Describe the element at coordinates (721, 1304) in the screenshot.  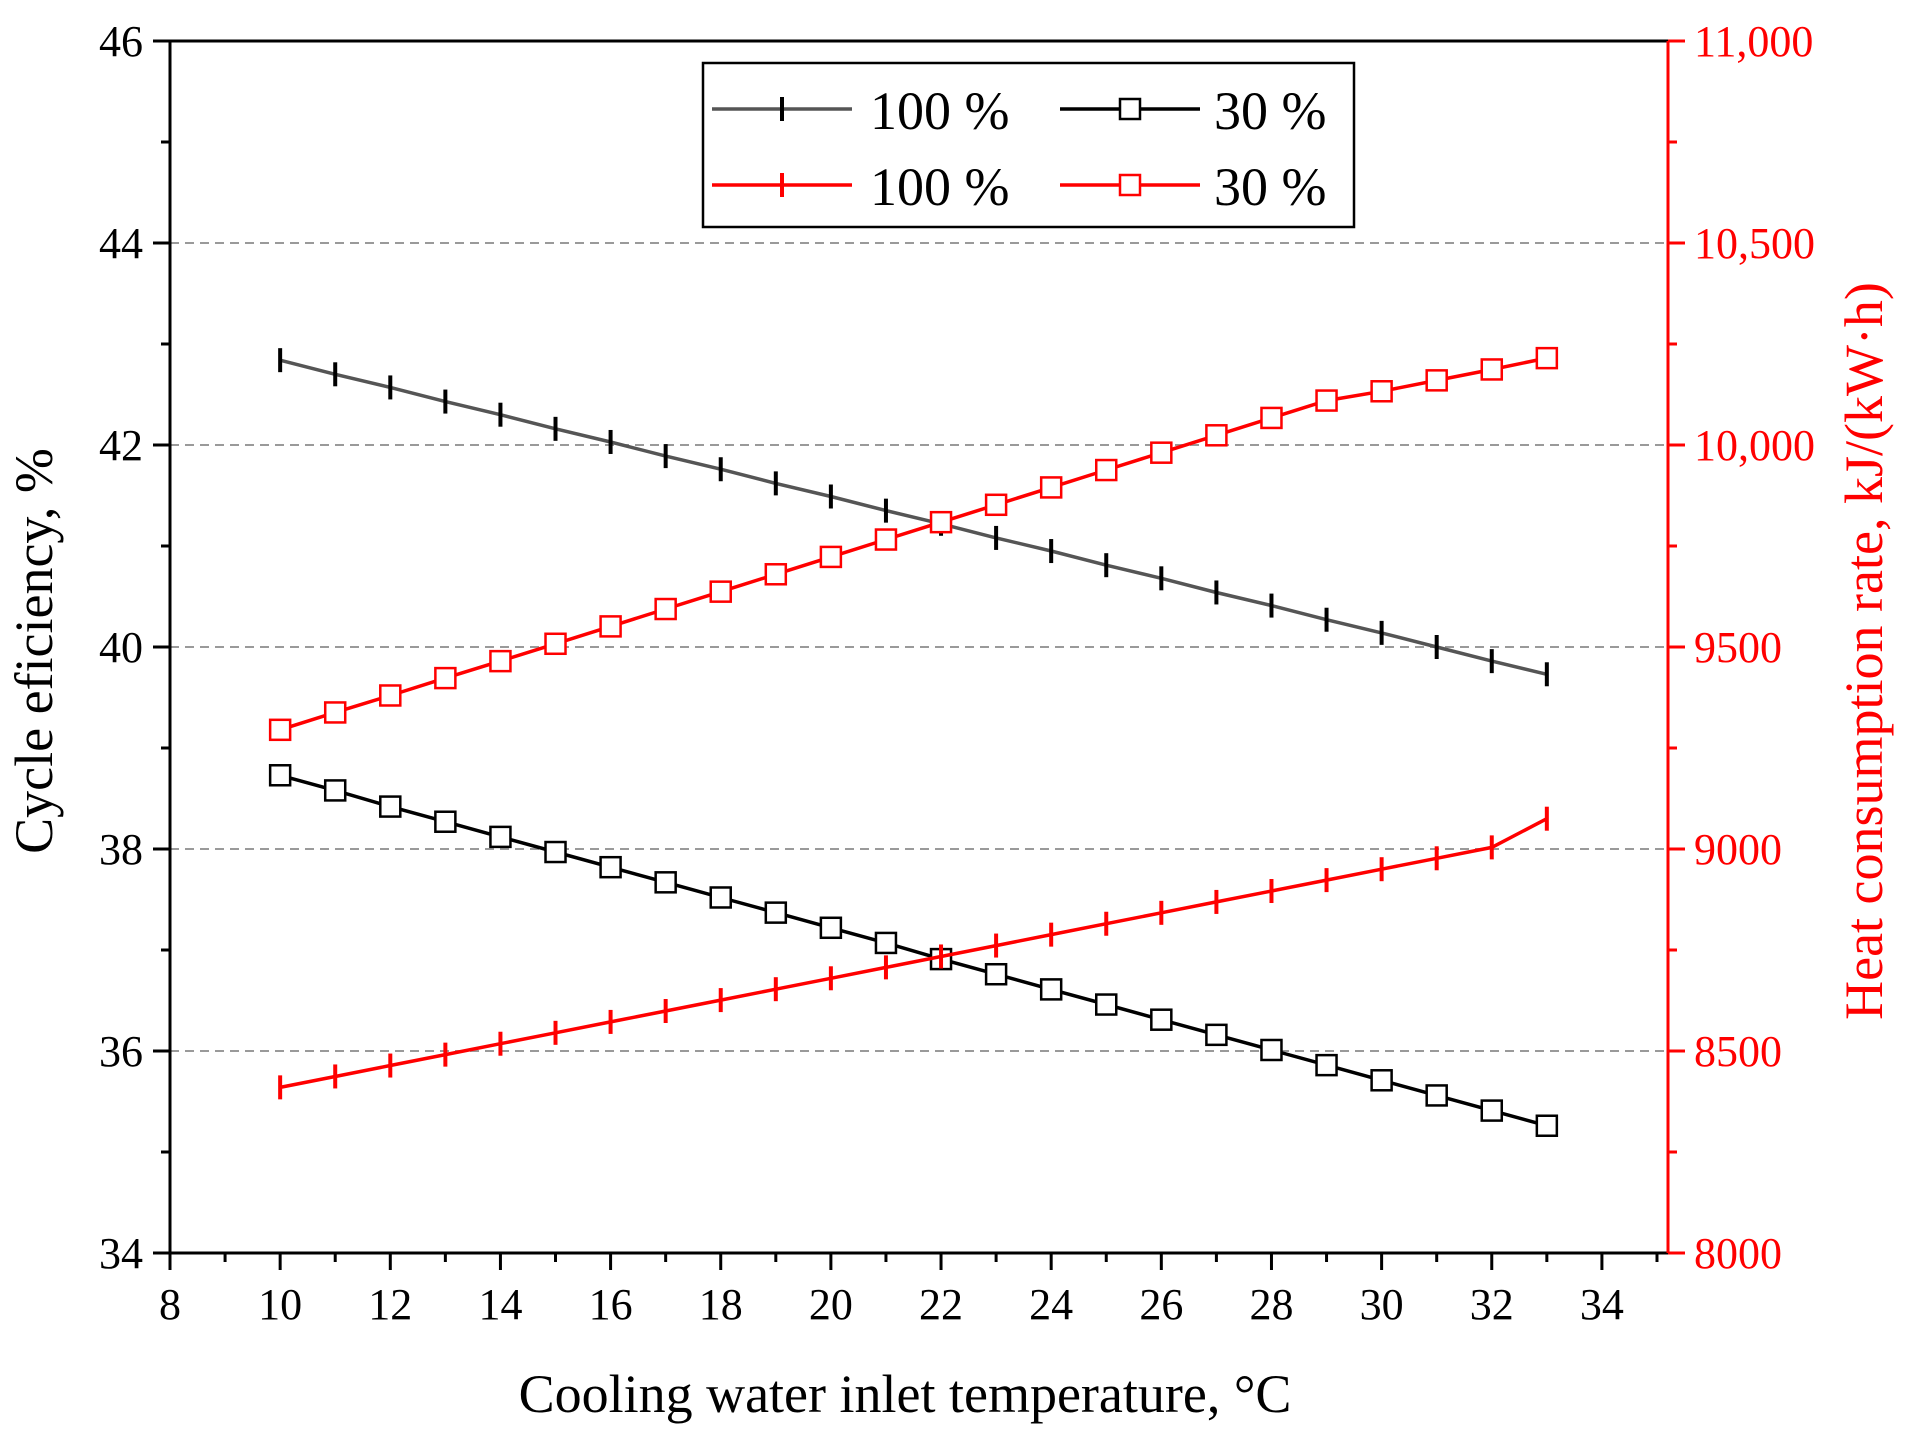
I see `x-tick-label: 18` at that location.